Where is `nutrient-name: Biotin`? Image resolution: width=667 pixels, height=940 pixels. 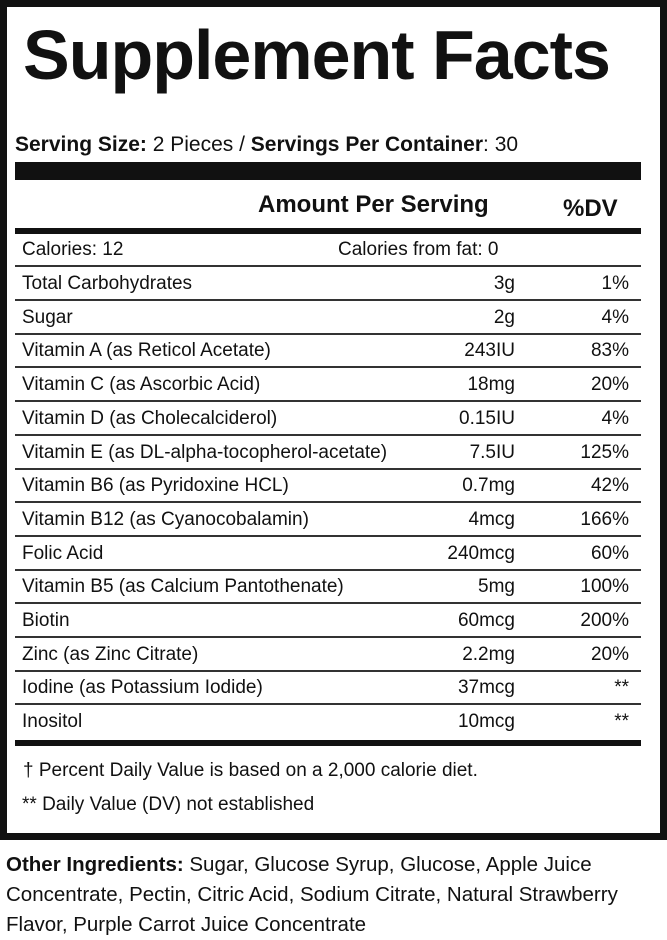
nutrient-name: Biotin is located at coordinates (46, 620).